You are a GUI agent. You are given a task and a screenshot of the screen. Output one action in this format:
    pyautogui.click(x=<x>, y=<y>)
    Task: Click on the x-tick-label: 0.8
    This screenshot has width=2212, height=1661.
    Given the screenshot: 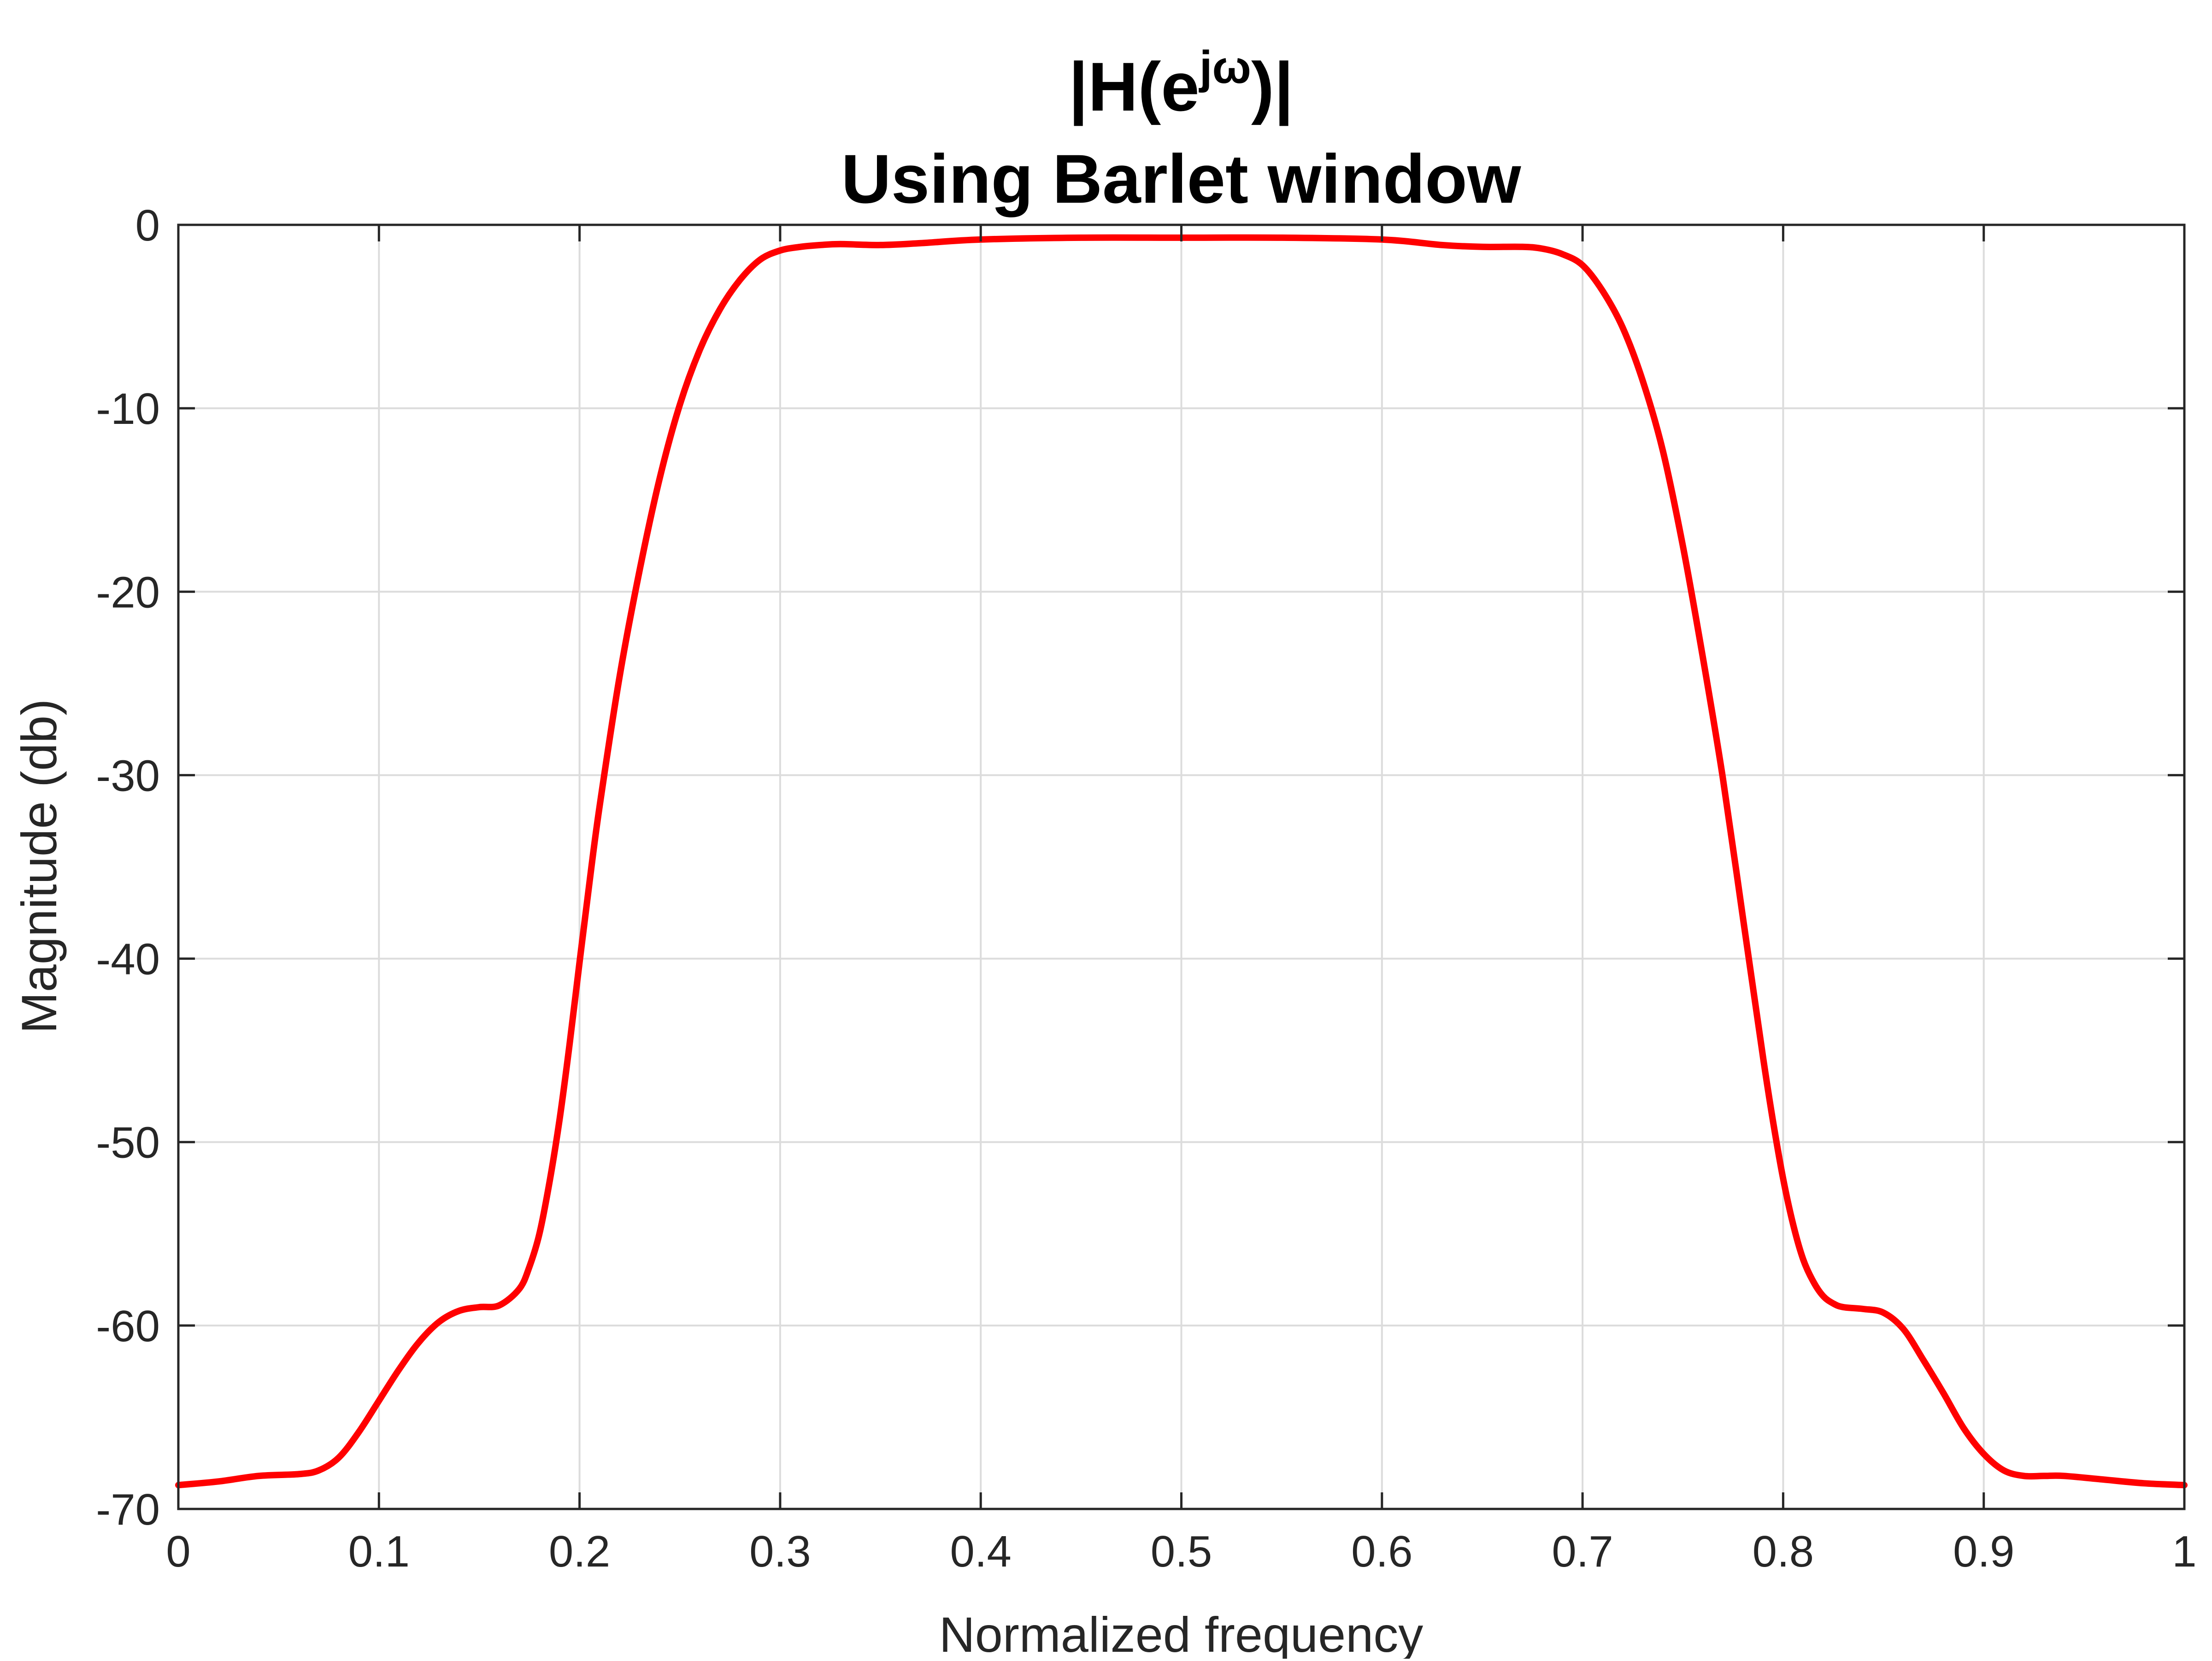 What is the action you would take?
    pyautogui.click(x=1783, y=1551)
    